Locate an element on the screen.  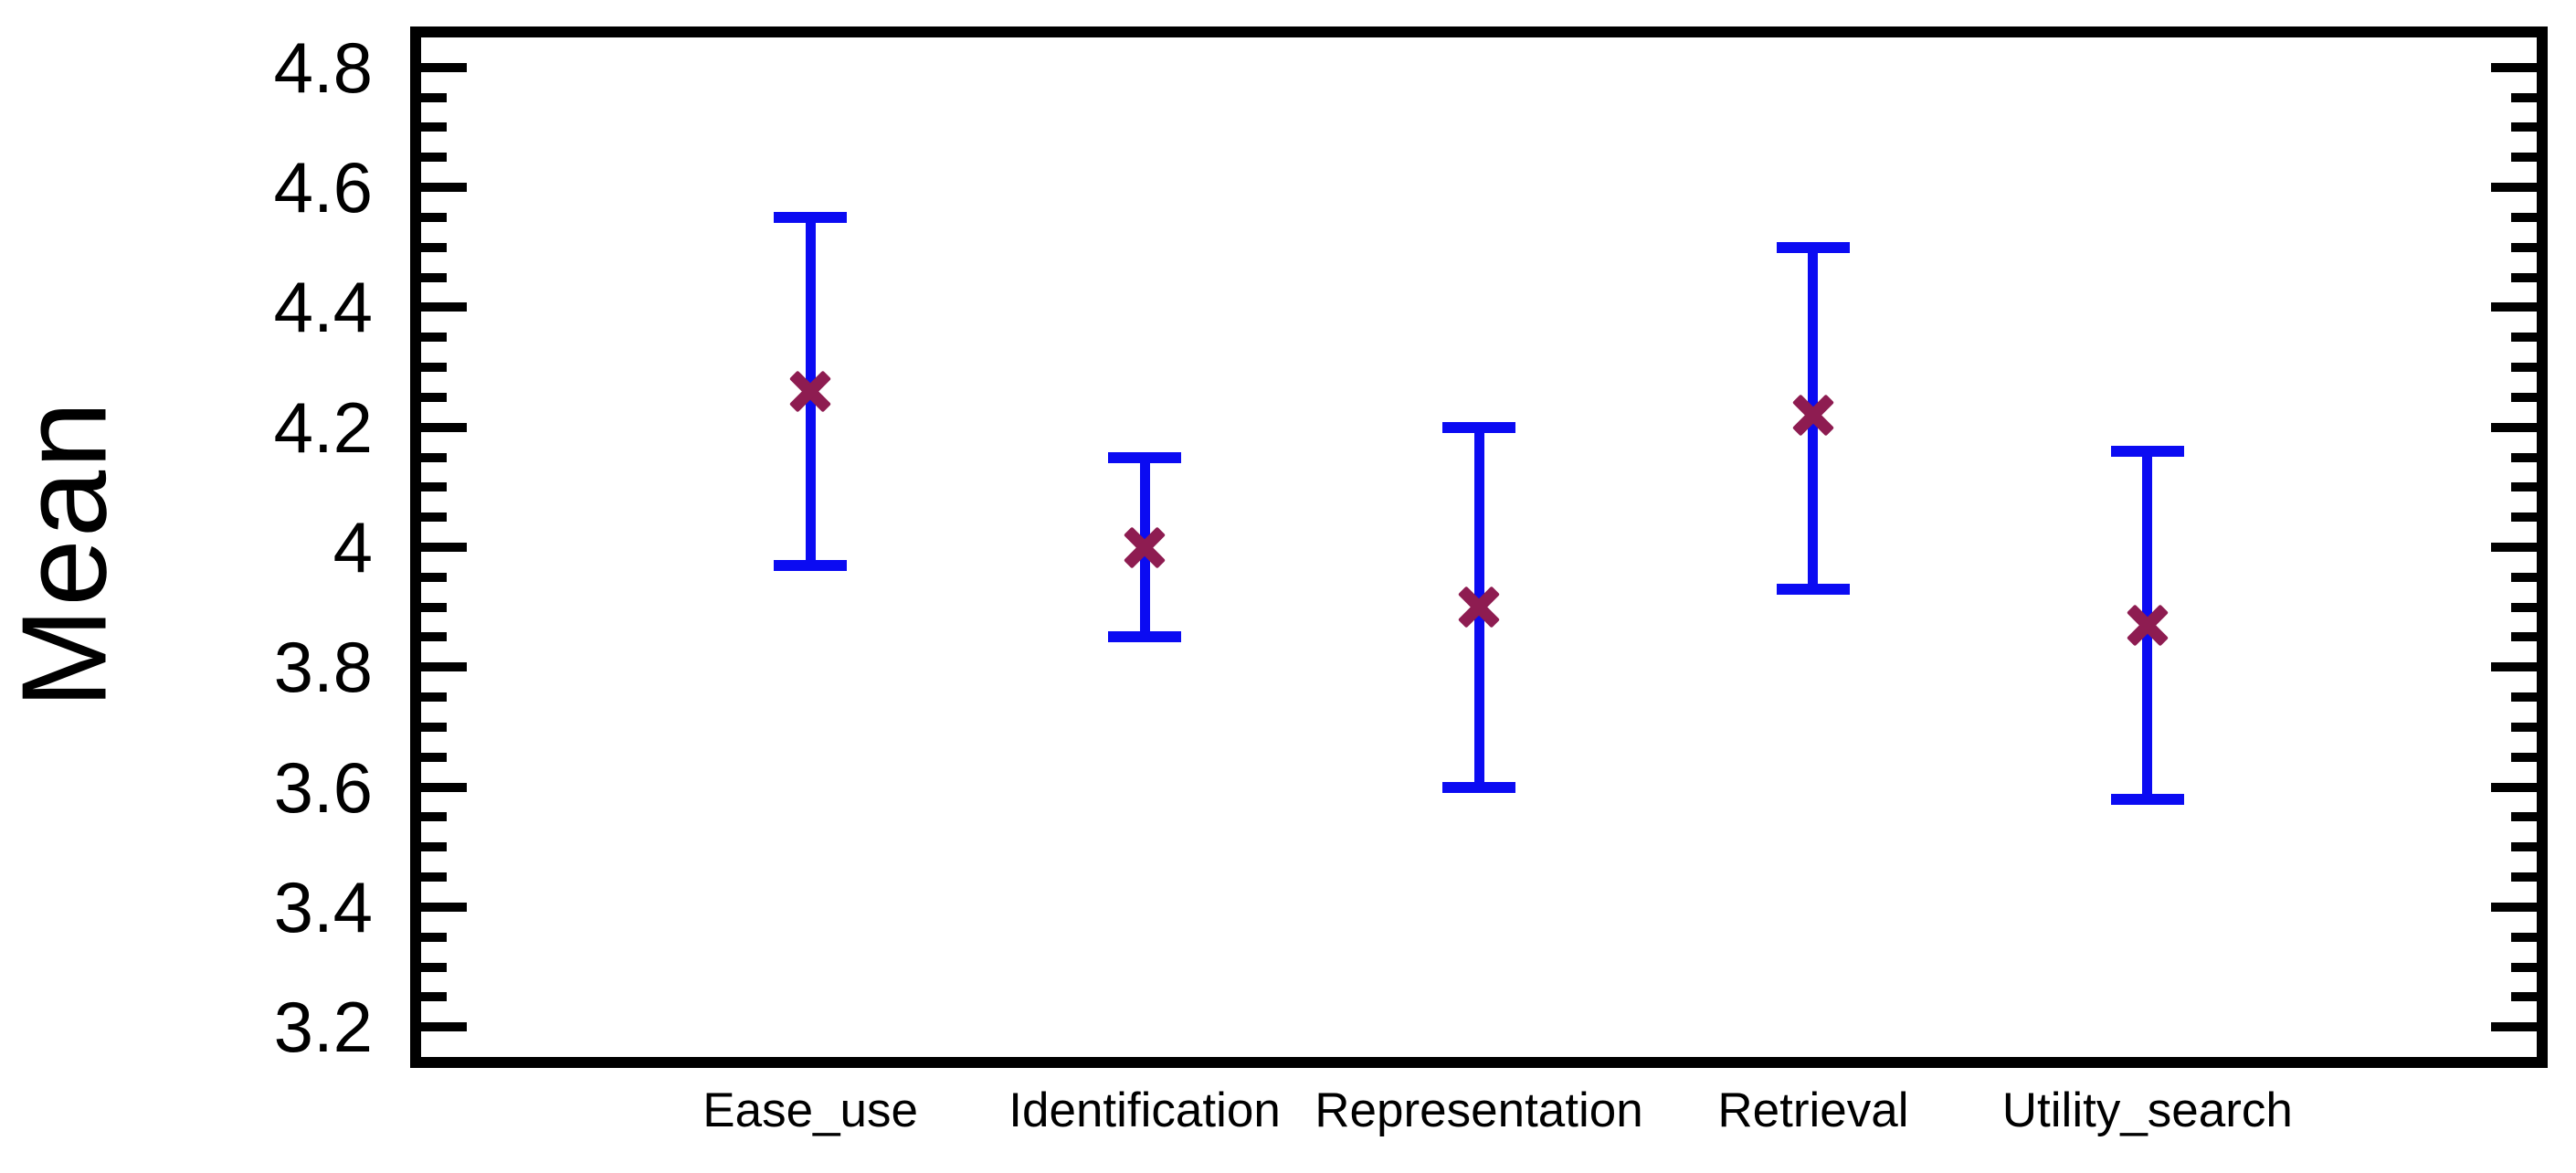
y-tick-label: 3.6 is located at coordinates (323, 787).